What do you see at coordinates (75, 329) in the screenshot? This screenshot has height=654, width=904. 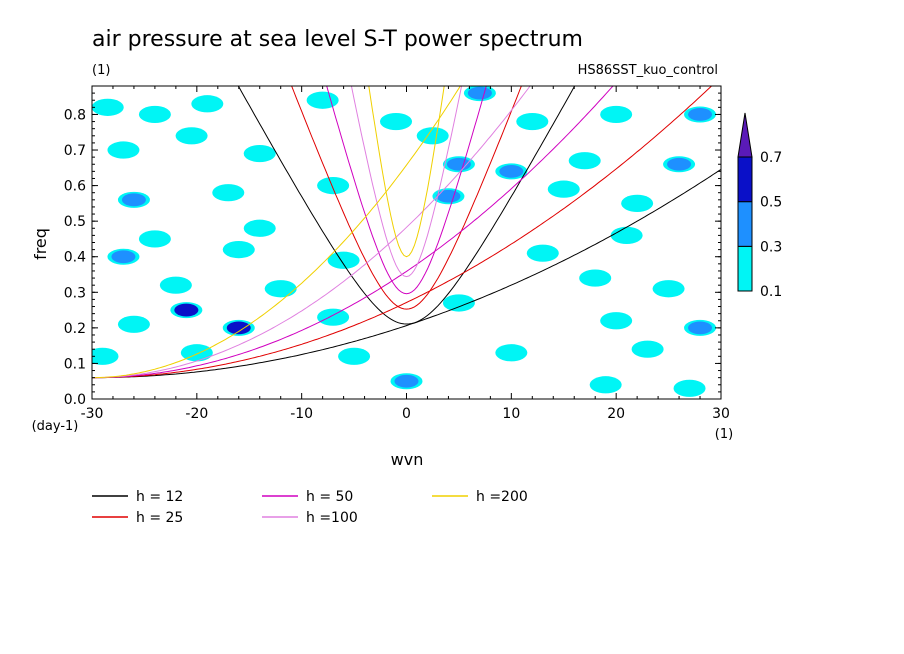 I see `y-tick-label: 0.2` at bounding box center [75, 329].